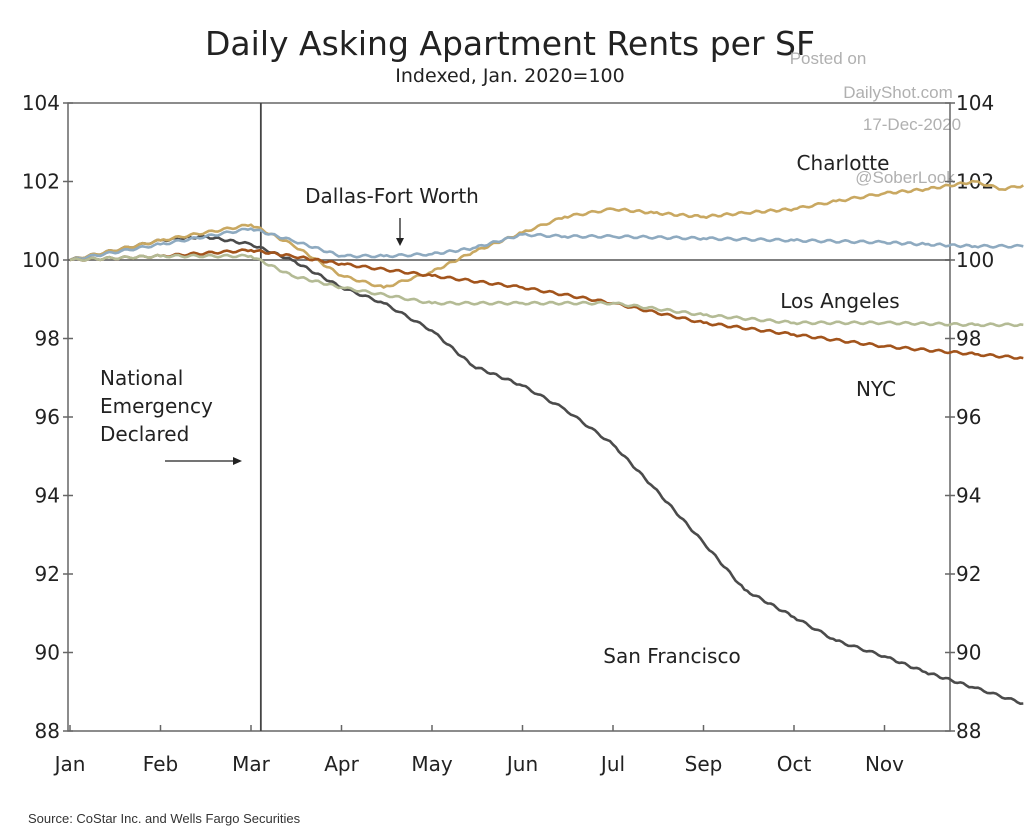 The image size is (1024, 834). What do you see at coordinates (41, 260) in the screenshot?
I see `y-tick-label-left: 100` at bounding box center [41, 260].